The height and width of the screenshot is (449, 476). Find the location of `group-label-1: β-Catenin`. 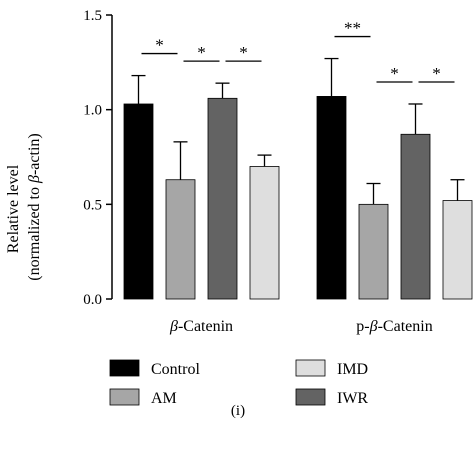

group-label-1: β-Catenin is located at coordinates (201, 326).